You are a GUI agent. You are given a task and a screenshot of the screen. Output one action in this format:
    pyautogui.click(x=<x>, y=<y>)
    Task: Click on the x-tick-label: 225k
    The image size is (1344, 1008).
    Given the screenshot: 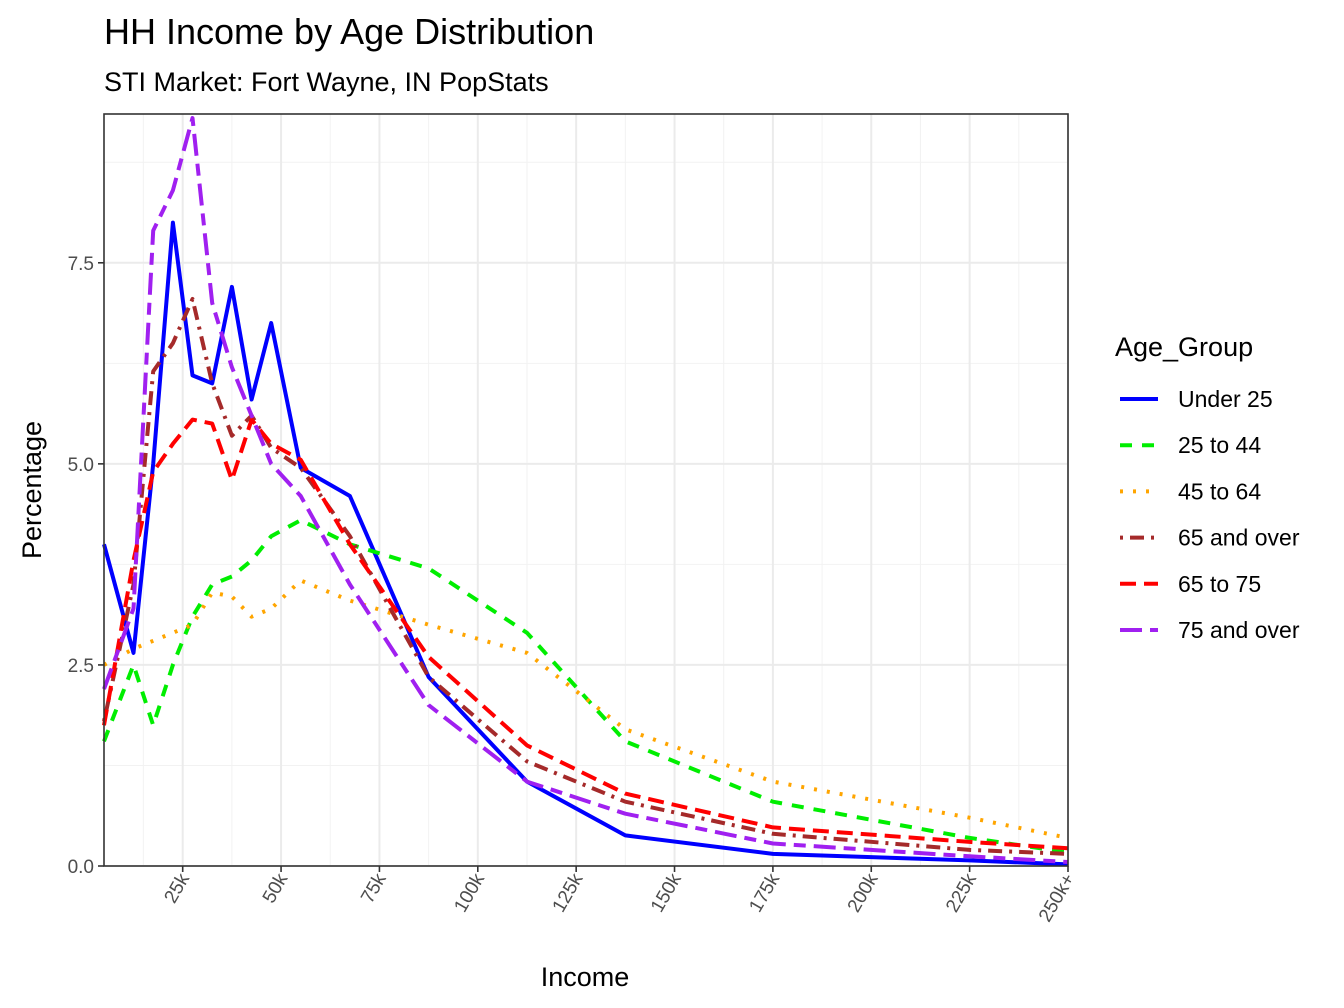 What is the action you would take?
    pyautogui.click(x=961, y=893)
    